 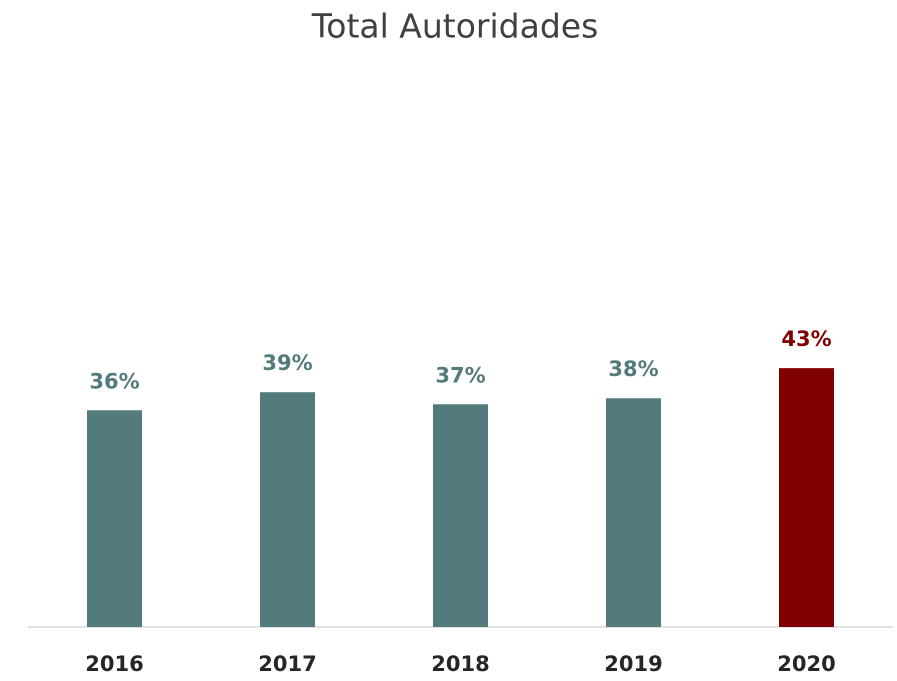 What do you see at coordinates (460, 375) in the screenshot?
I see `data-label: 37%` at bounding box center [460, 375].